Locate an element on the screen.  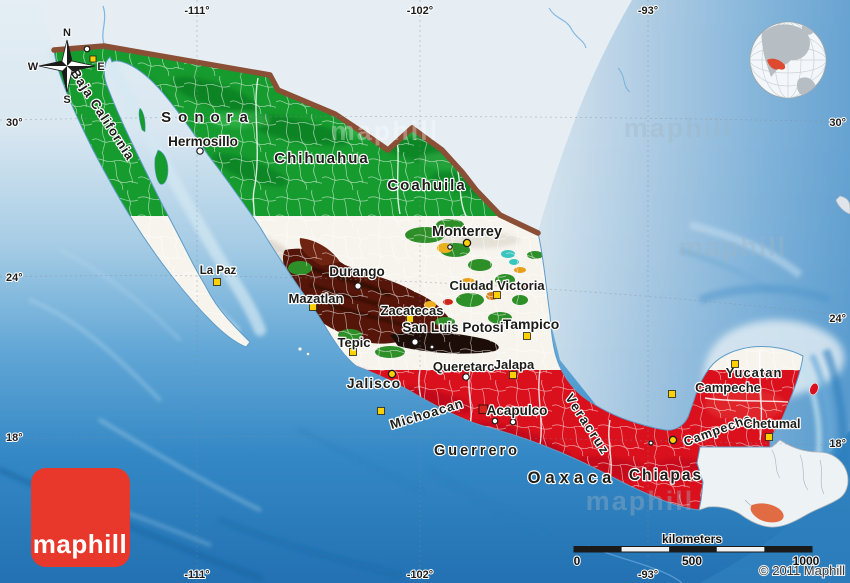
town-marker-la-paz is located at coordinates (217, 282).